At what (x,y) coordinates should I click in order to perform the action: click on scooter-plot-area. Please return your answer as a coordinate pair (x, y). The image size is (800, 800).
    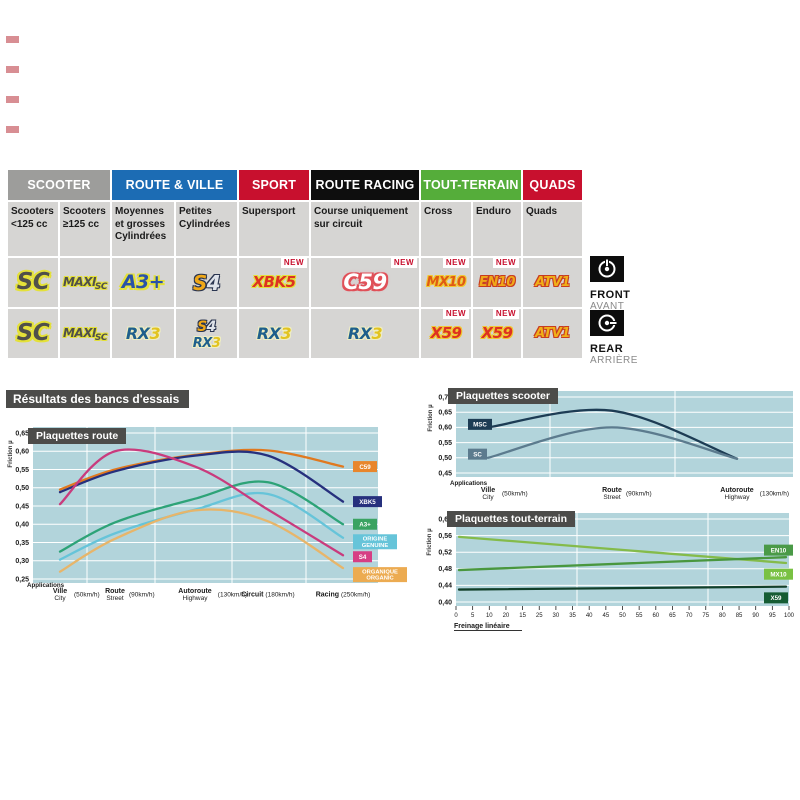
    Looking at the image, I should click on (624, 434).